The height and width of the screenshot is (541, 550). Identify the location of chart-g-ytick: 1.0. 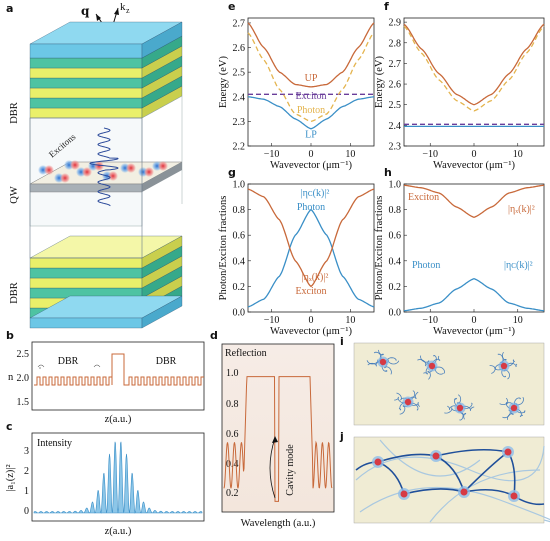
(239, 185).